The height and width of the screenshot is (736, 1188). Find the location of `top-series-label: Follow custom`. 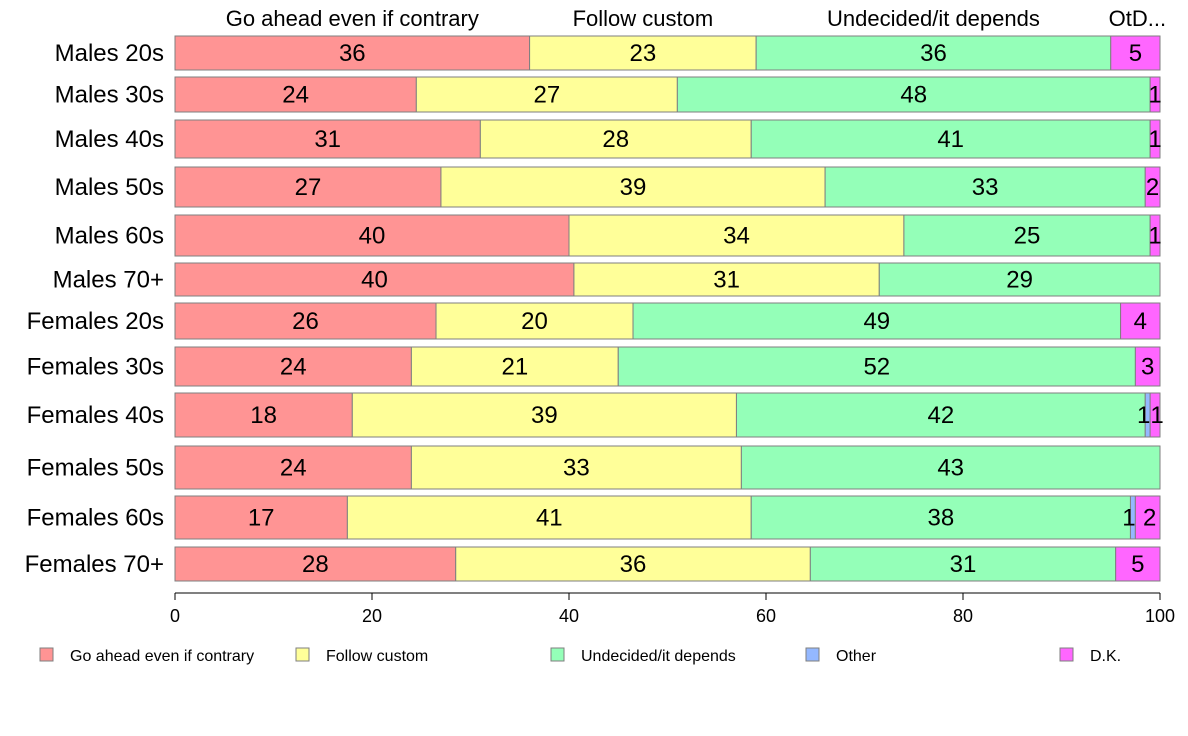

top-series-label: Follow custom is located at coordinates (643, 18).